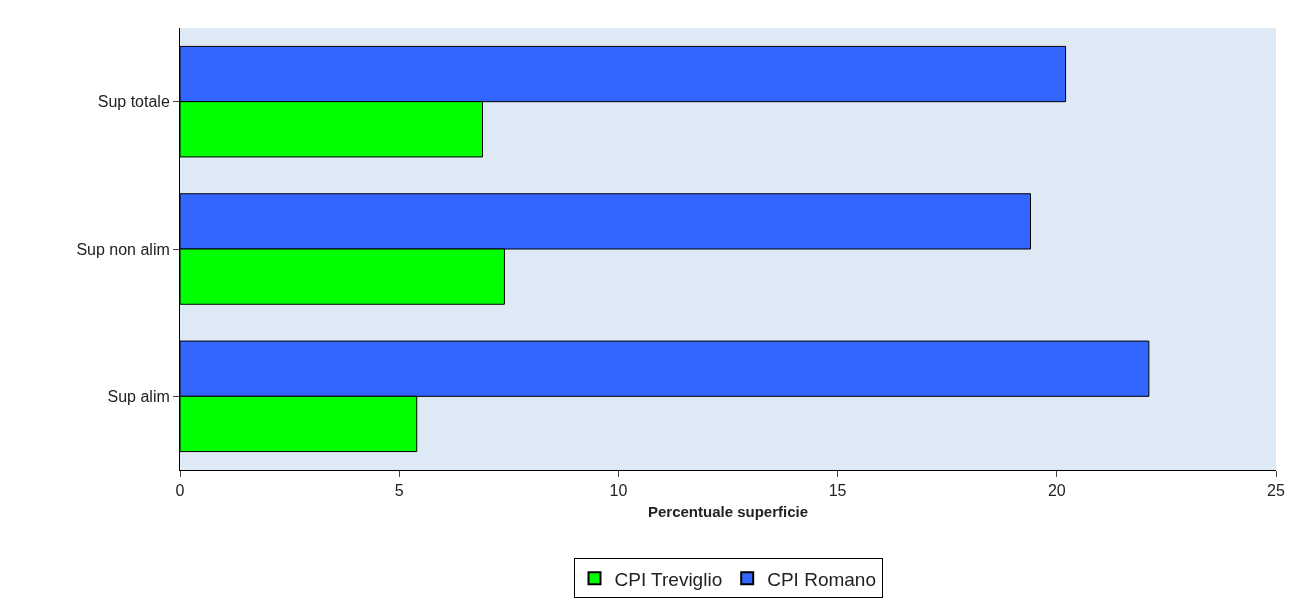 This screenshot has height=611, width=1306. Describe the element at coordinates (1056, 491) in the screenshot. I see `x-tick-label: 20` at that location.